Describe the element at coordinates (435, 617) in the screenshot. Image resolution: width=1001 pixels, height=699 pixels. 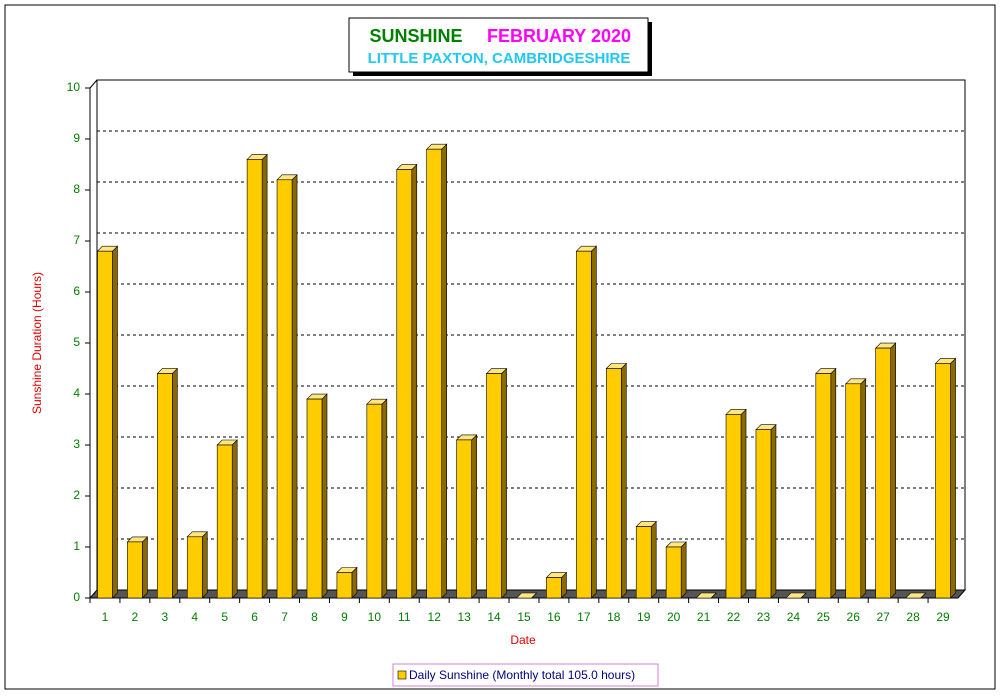
I see `x-tick-label: 12` at that location.